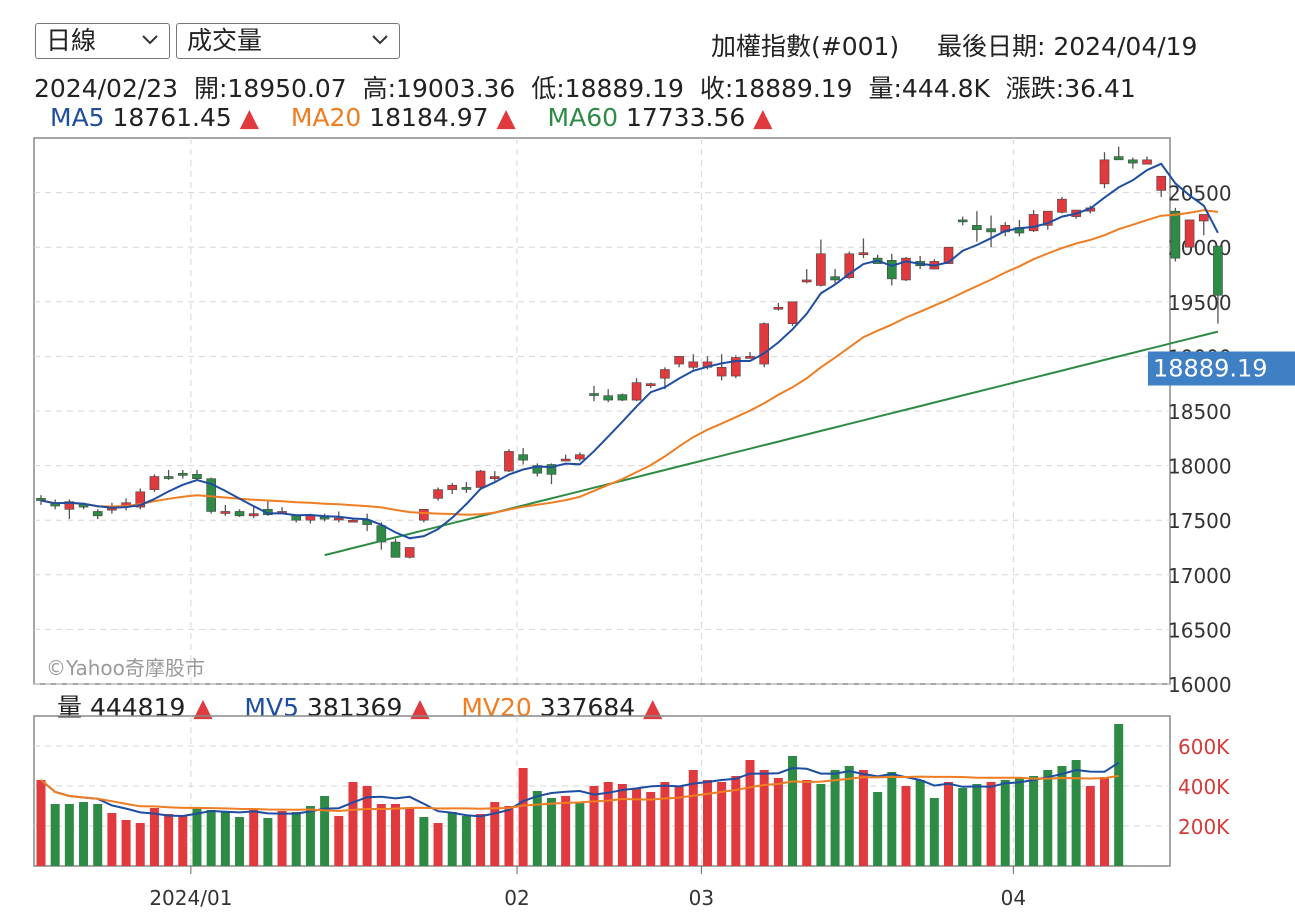 This screenshot has width=1295, height=917. What do you see at coordinates (1204, 827) in the screenshot?
I see `volume-tick-label: 200K` at bounding box center [1204, 827].